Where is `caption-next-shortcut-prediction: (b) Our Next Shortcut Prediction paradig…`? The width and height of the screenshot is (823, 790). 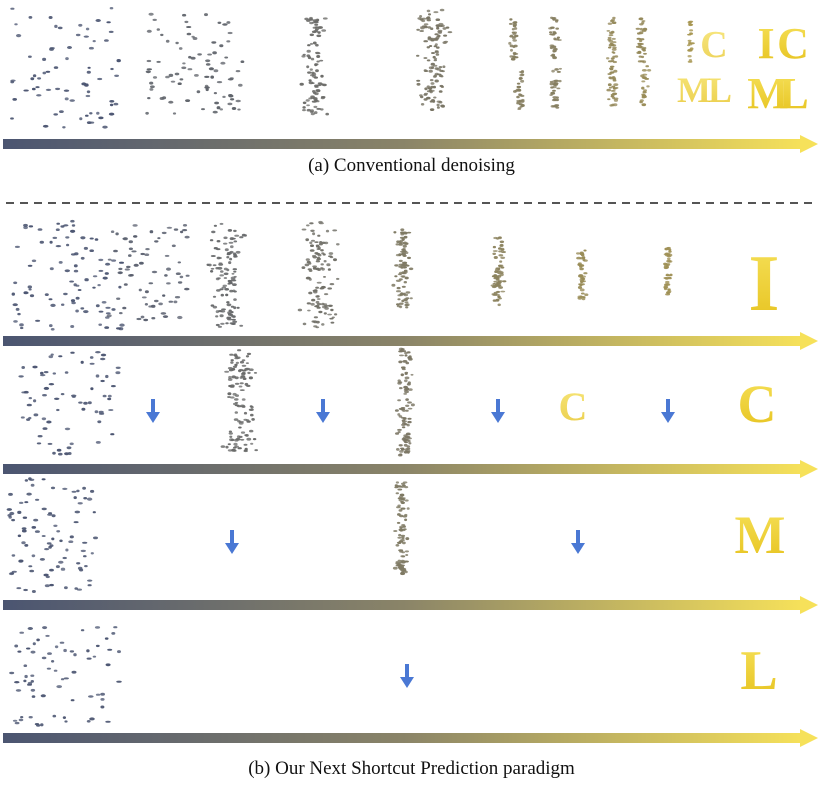
caption-next-shortcut-prediction: (b) Our Next Shortcut Prediction paradig… is located at coordinates (411, 768).